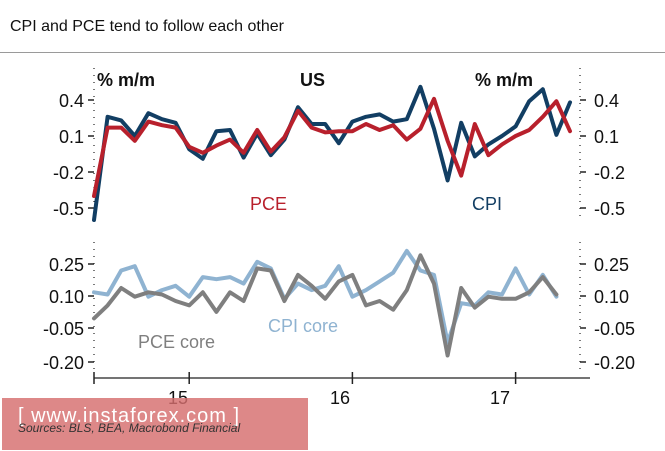 This screenshot has width=665, height=451. I want to click on source-note: Sources: BLS, BEA, Macrobond Financial, so click(129, 428).